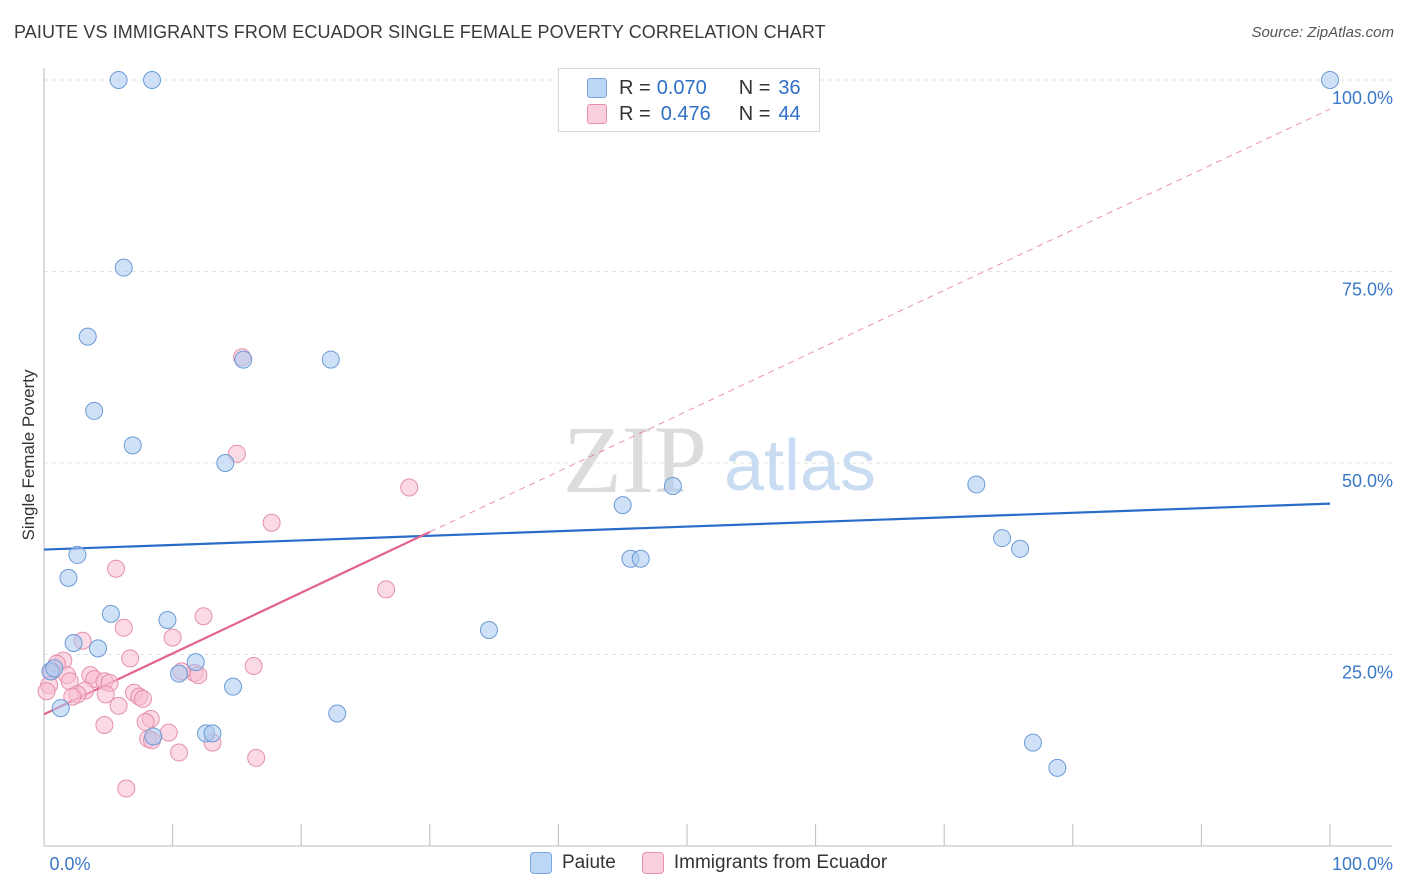  What do you see at coordinates (541, 863) in the screenshot?
I see `legend-swatch-paiute` at bounding box center [541, 863].